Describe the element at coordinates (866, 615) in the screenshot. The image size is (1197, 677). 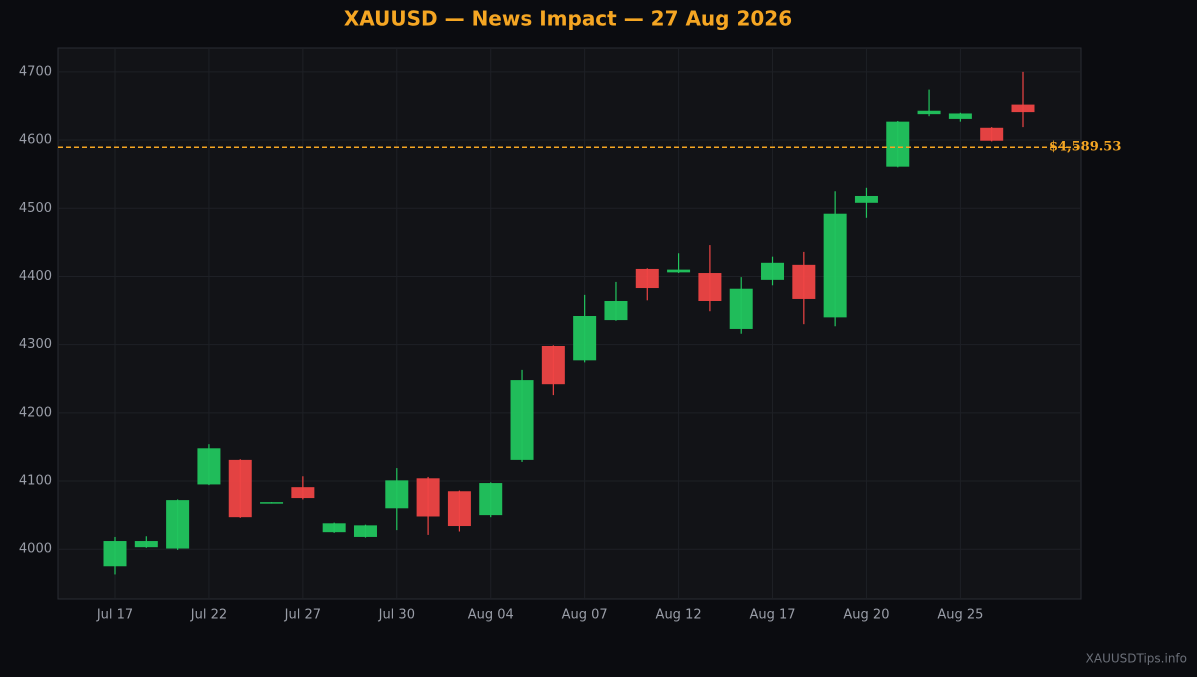
I see `x-tick-label: Aug 20` at that location.